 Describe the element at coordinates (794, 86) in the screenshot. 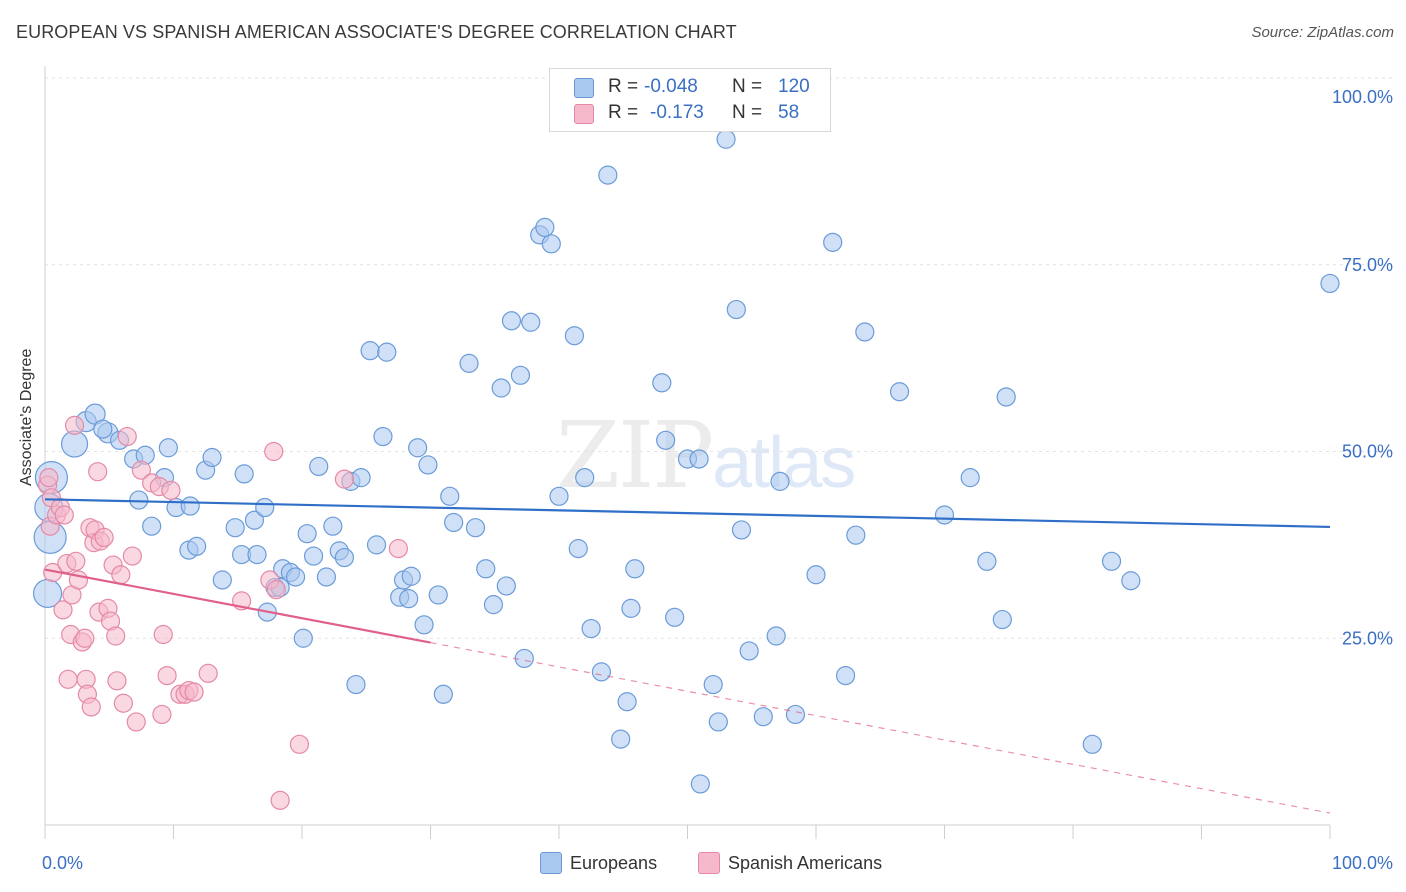

I see `legend-n-value: 120` at that location.